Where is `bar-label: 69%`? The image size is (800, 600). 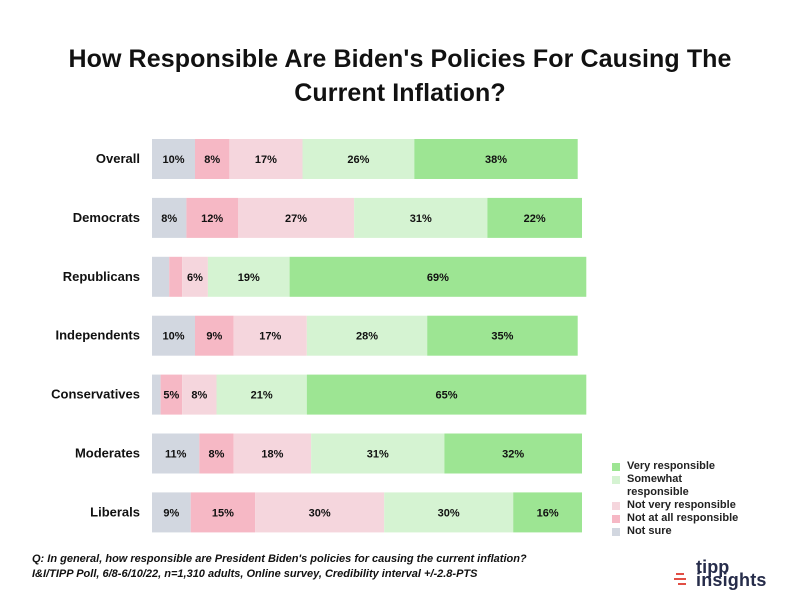 bar-label: 69% is located at coordinates (438, 278).